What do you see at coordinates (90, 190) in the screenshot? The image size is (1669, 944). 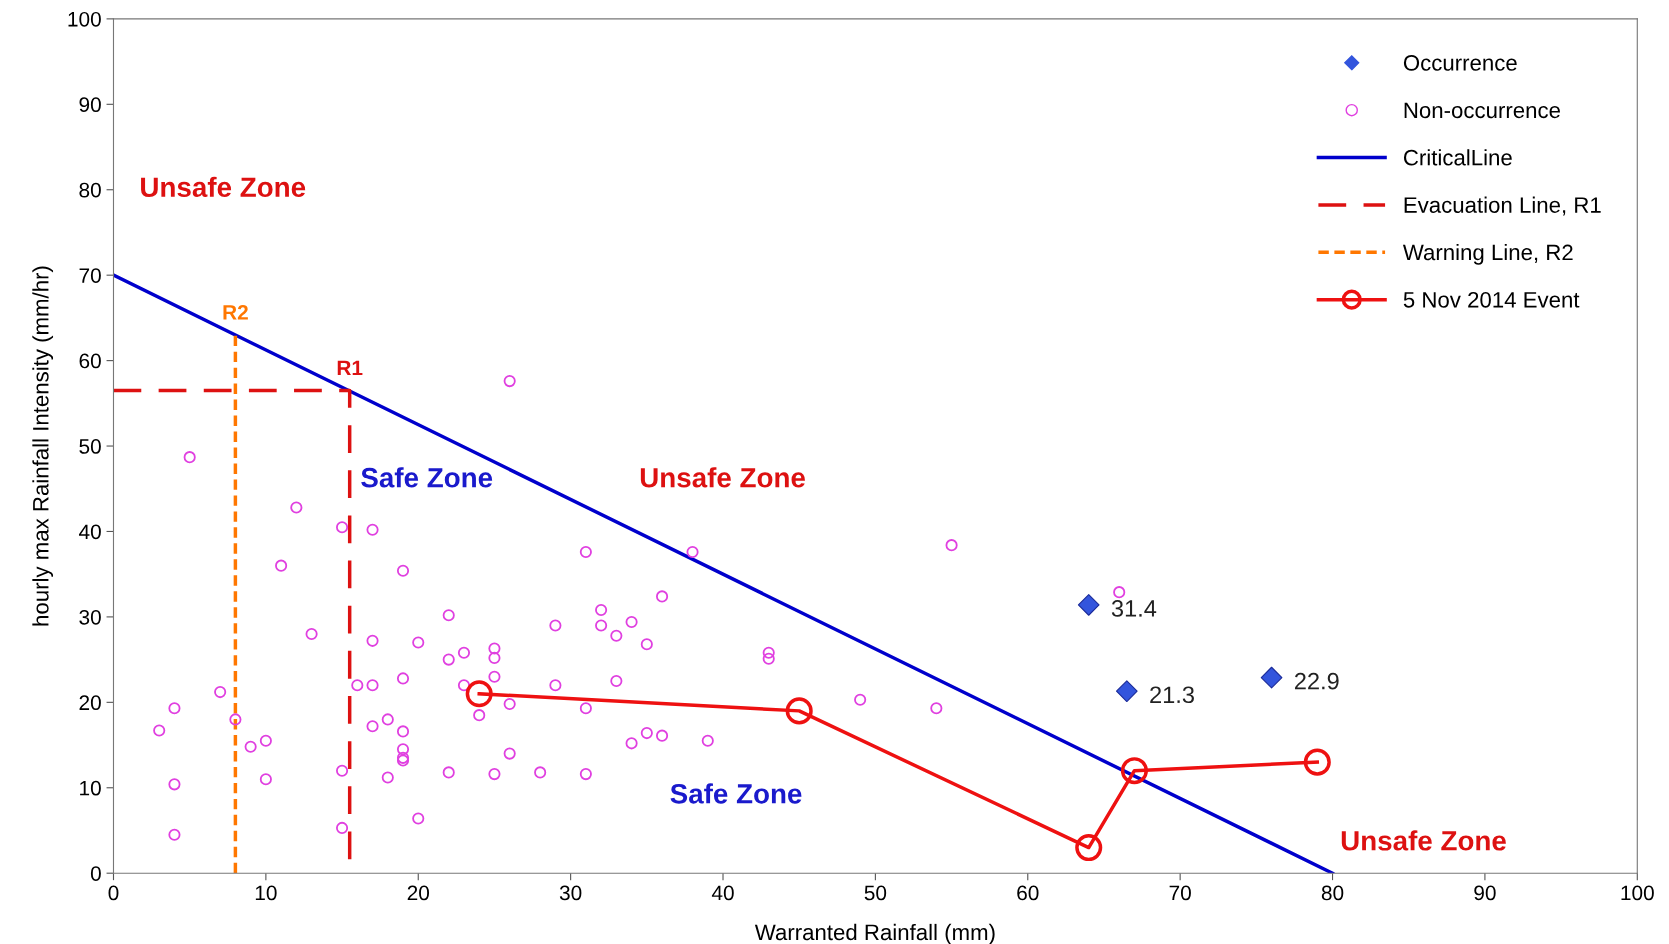 I see `y-tick-label: 80` at bounding box center [90, 190].